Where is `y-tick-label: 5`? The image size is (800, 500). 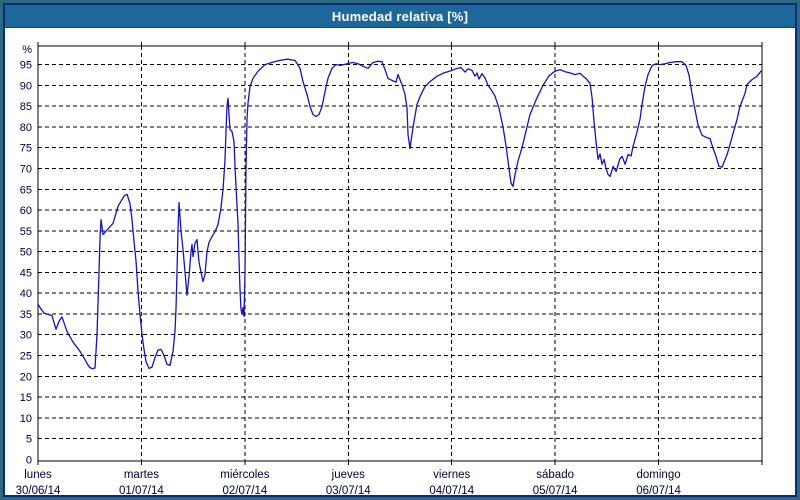
y-tick-label: 5 is located at coordinates (29, 440).